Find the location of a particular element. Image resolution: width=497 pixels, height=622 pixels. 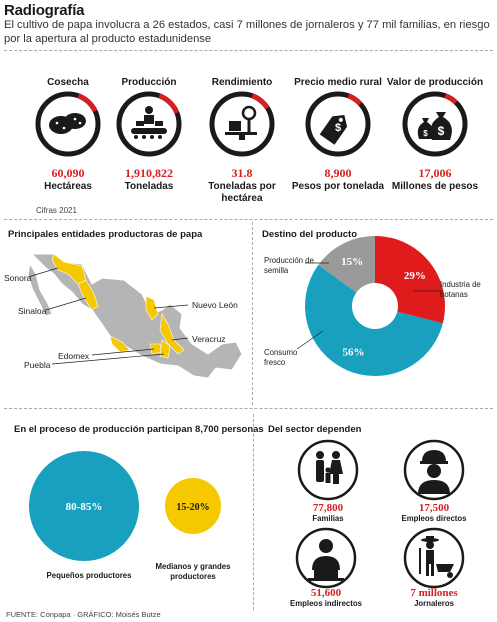

participation-bubbles: 80-85% 15-20% is located at coordinates (125, 506).